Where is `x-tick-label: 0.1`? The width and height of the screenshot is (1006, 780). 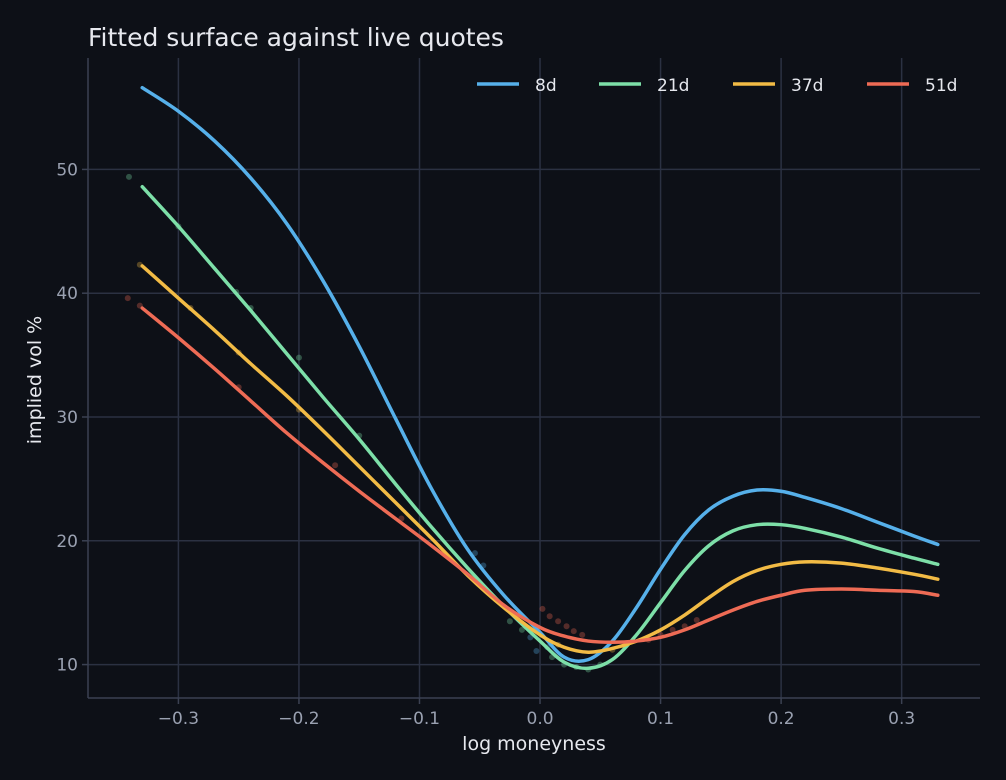 x-tick-label: 0.1 is located at coordinates (660, 719).